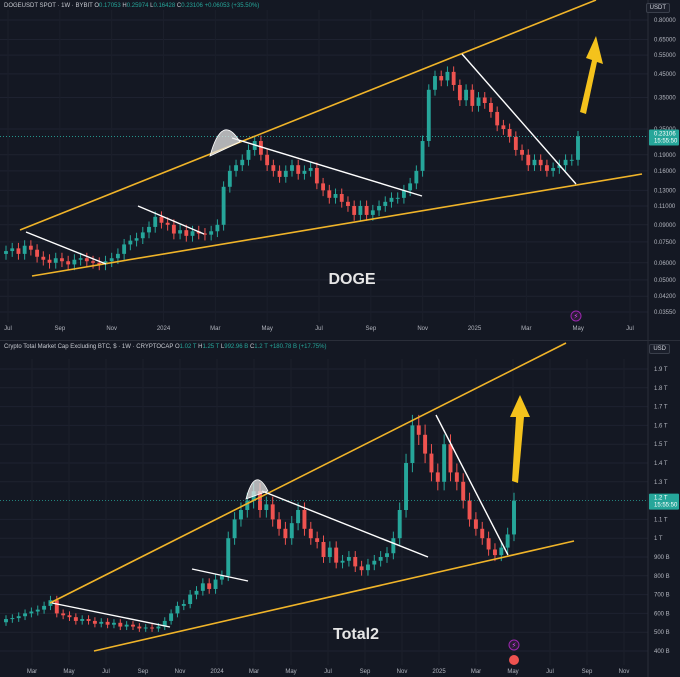 The height and width of the screenshot is (677, 680). What do you see at coordinates (439, 672) in the screenshot?
I see `x-tick-label: 2025` at bounding box center [439, 672].